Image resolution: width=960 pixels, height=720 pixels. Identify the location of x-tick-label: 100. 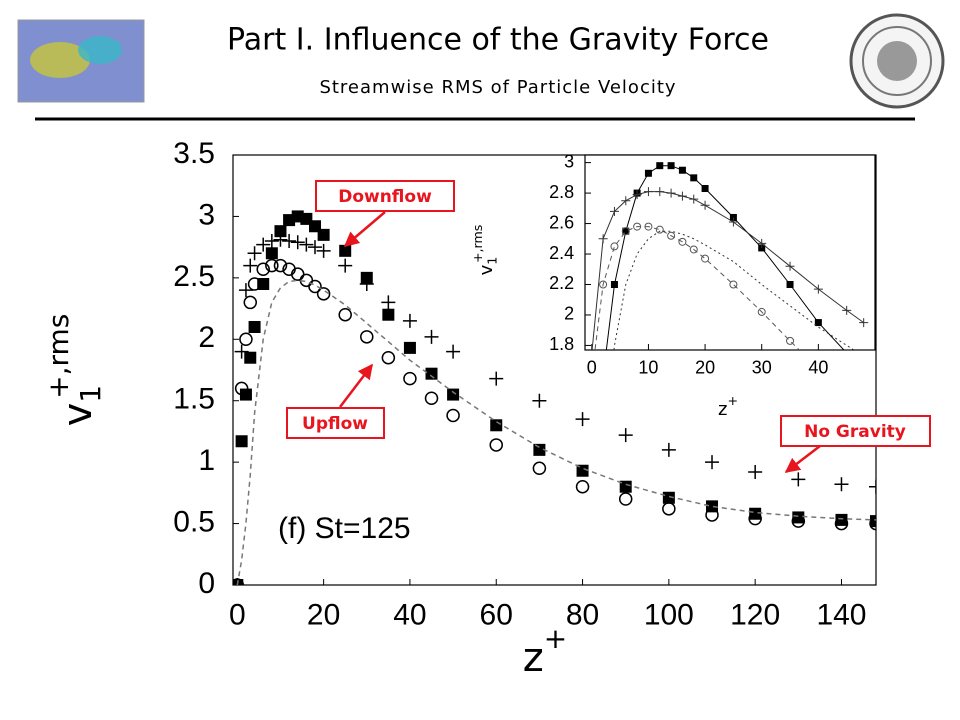
(669, 614).